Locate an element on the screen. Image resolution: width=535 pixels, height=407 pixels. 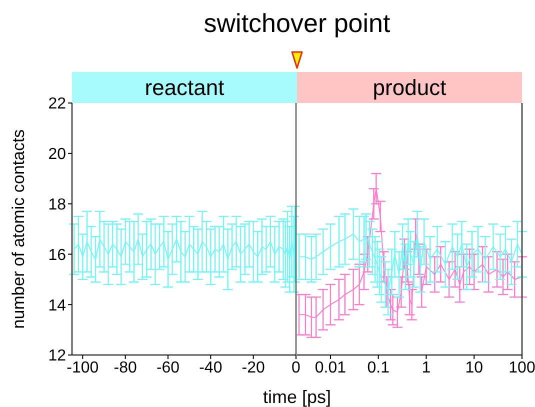
x-tick-label: 0.01 is located at coordinates (330, 367).